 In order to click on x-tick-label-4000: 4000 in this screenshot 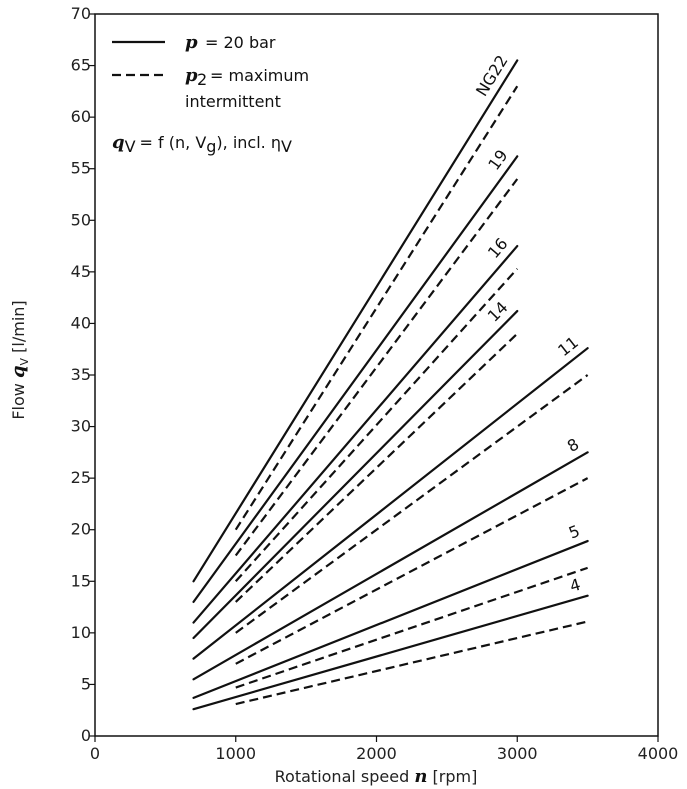, I will do `click(658, 753)`.